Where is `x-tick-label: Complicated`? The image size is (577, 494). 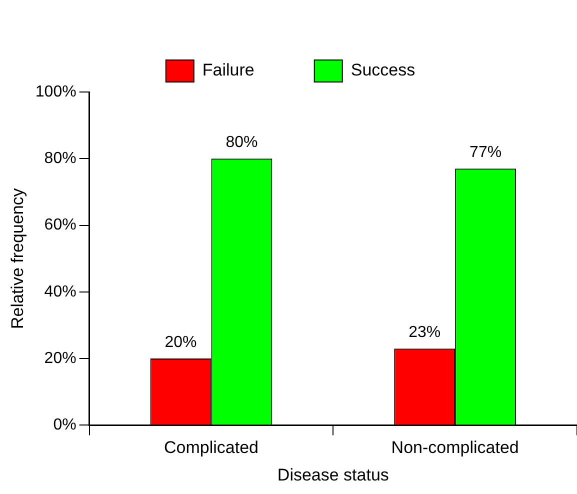 x-tick-label: Complicated is located at coordinates (211, 448).